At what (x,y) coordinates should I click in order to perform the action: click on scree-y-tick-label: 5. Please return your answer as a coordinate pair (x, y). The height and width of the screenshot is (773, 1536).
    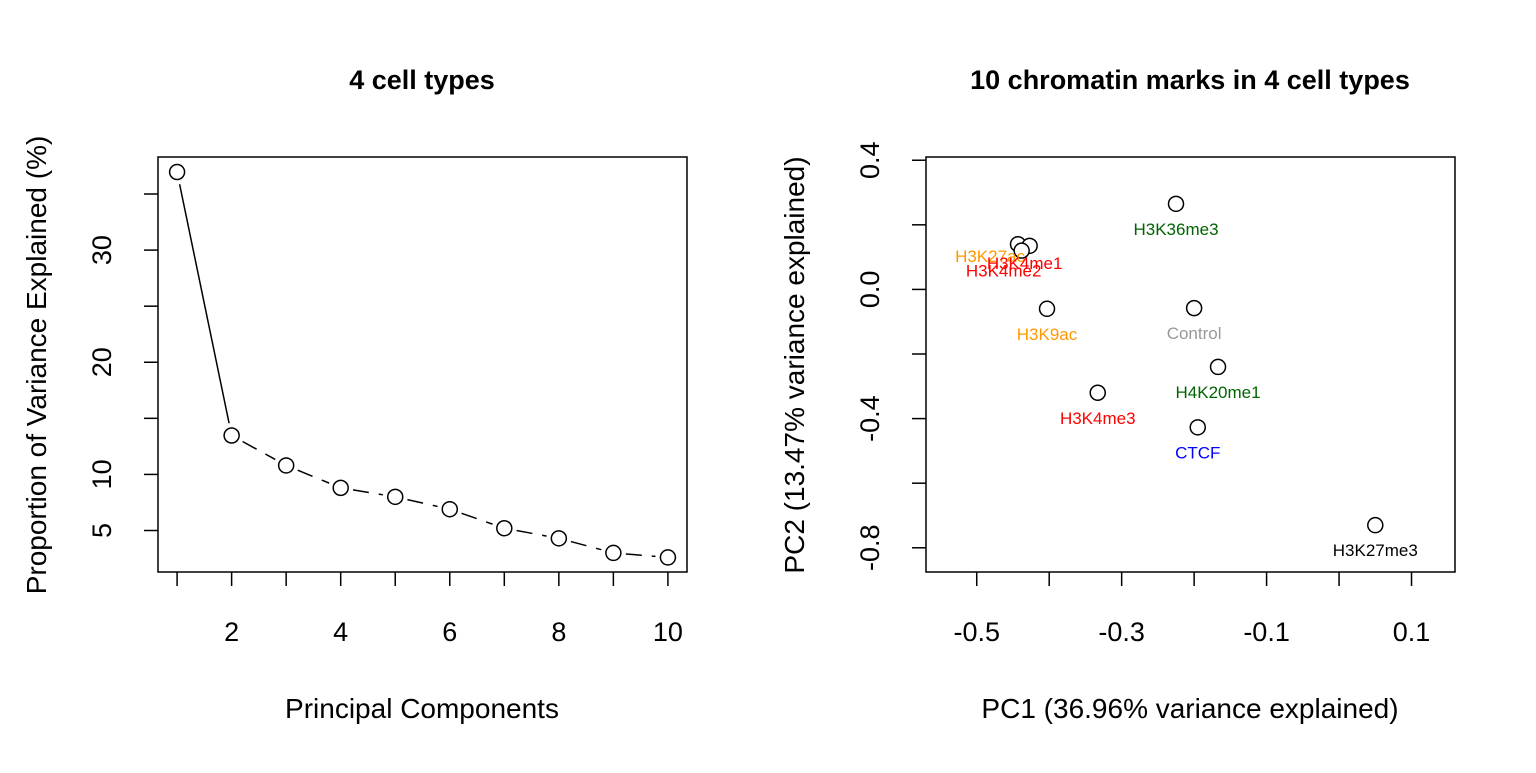
    Looking at the image, I should click on (102, 530).